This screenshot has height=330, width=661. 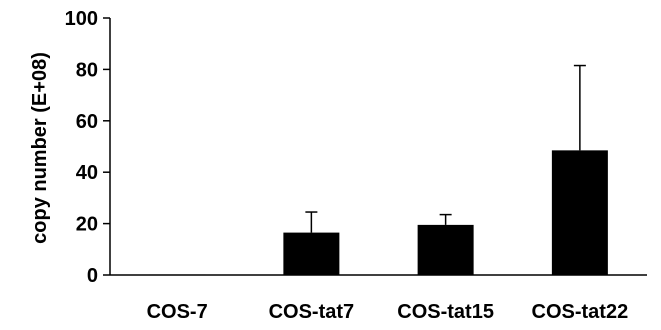 I want to click on bar-cos-tat7, so click(x=311, y=253).